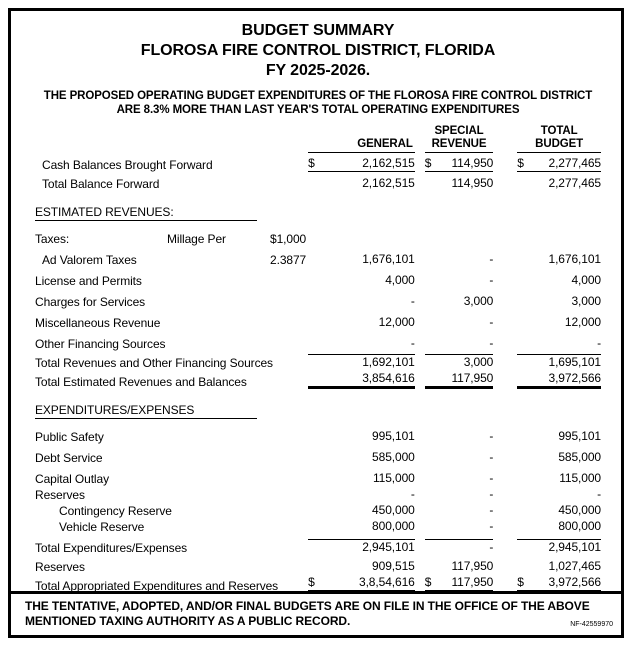  I want to click on table-row: Vehicle Reserve 800,000 - 800,000, so click(318, 526).